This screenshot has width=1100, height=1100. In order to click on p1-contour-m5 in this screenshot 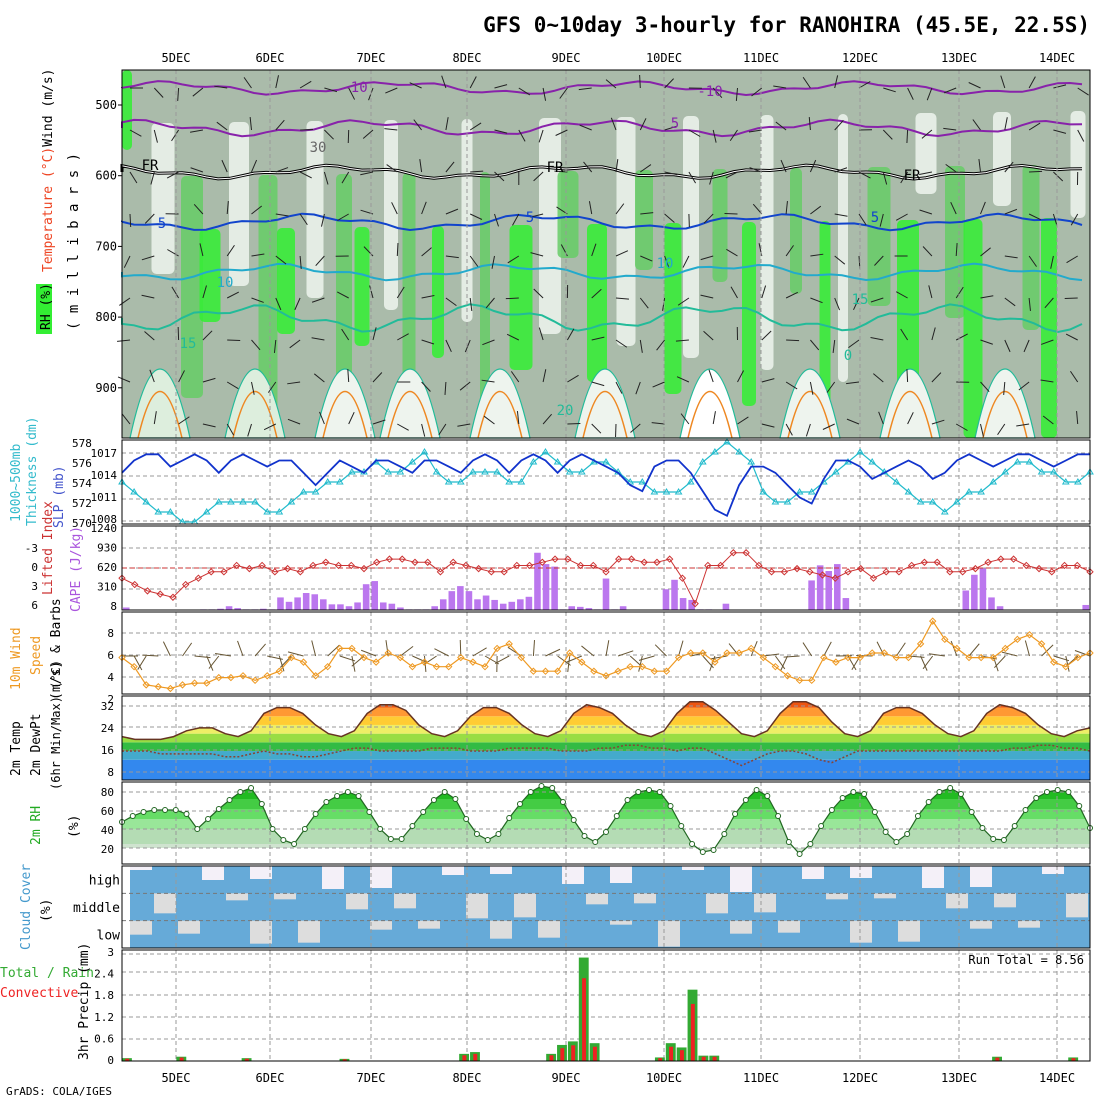, I will do `click(602, 128)`.